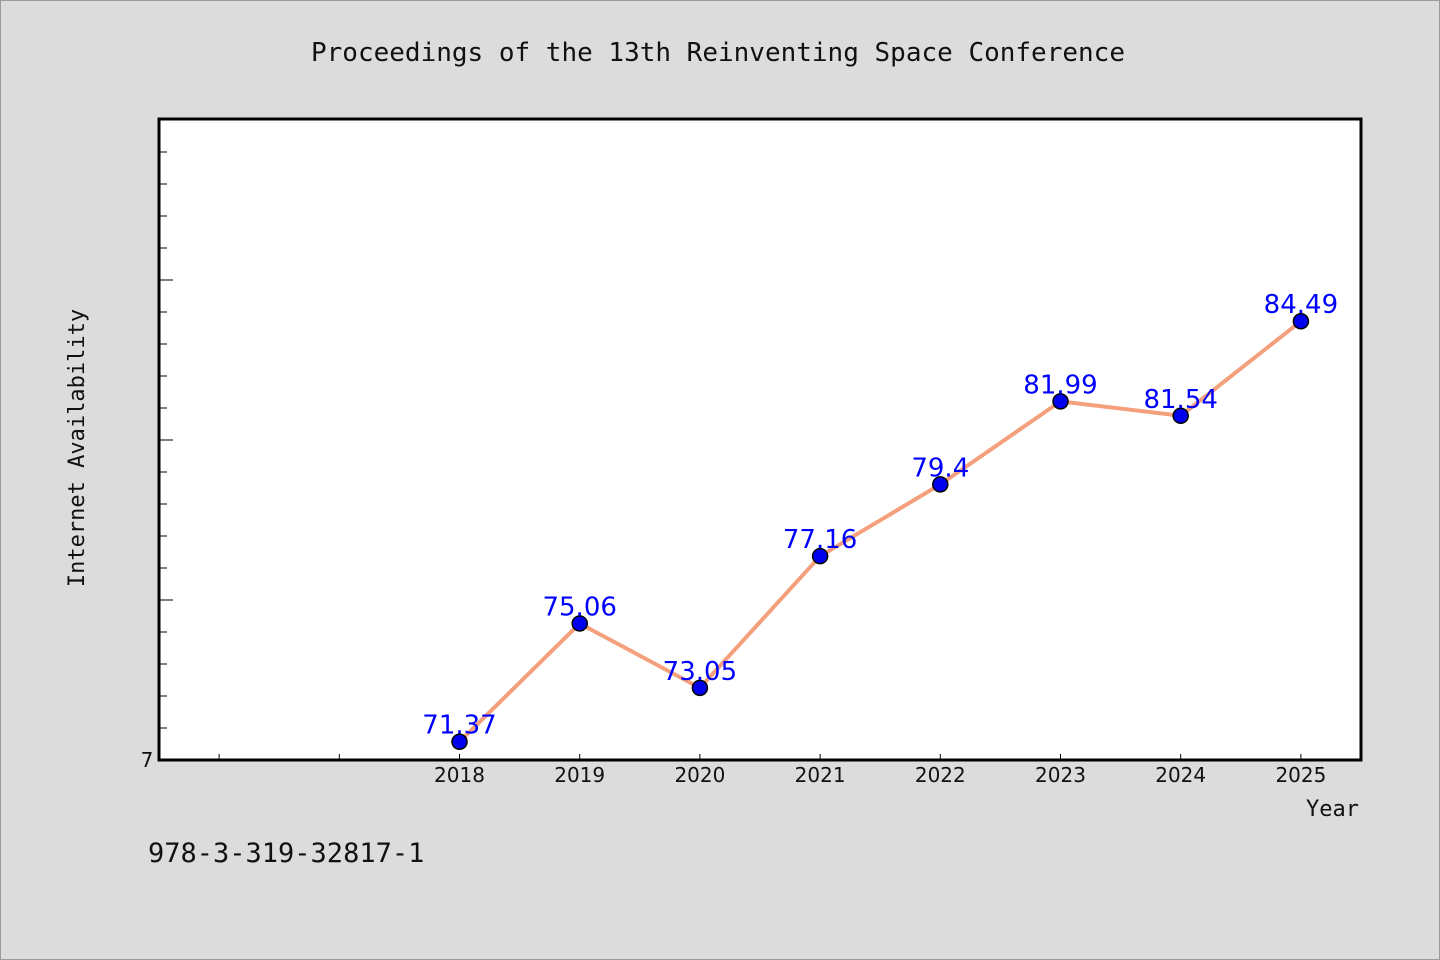  I want to click on x-tick-label: 2019, so click(579, 775).